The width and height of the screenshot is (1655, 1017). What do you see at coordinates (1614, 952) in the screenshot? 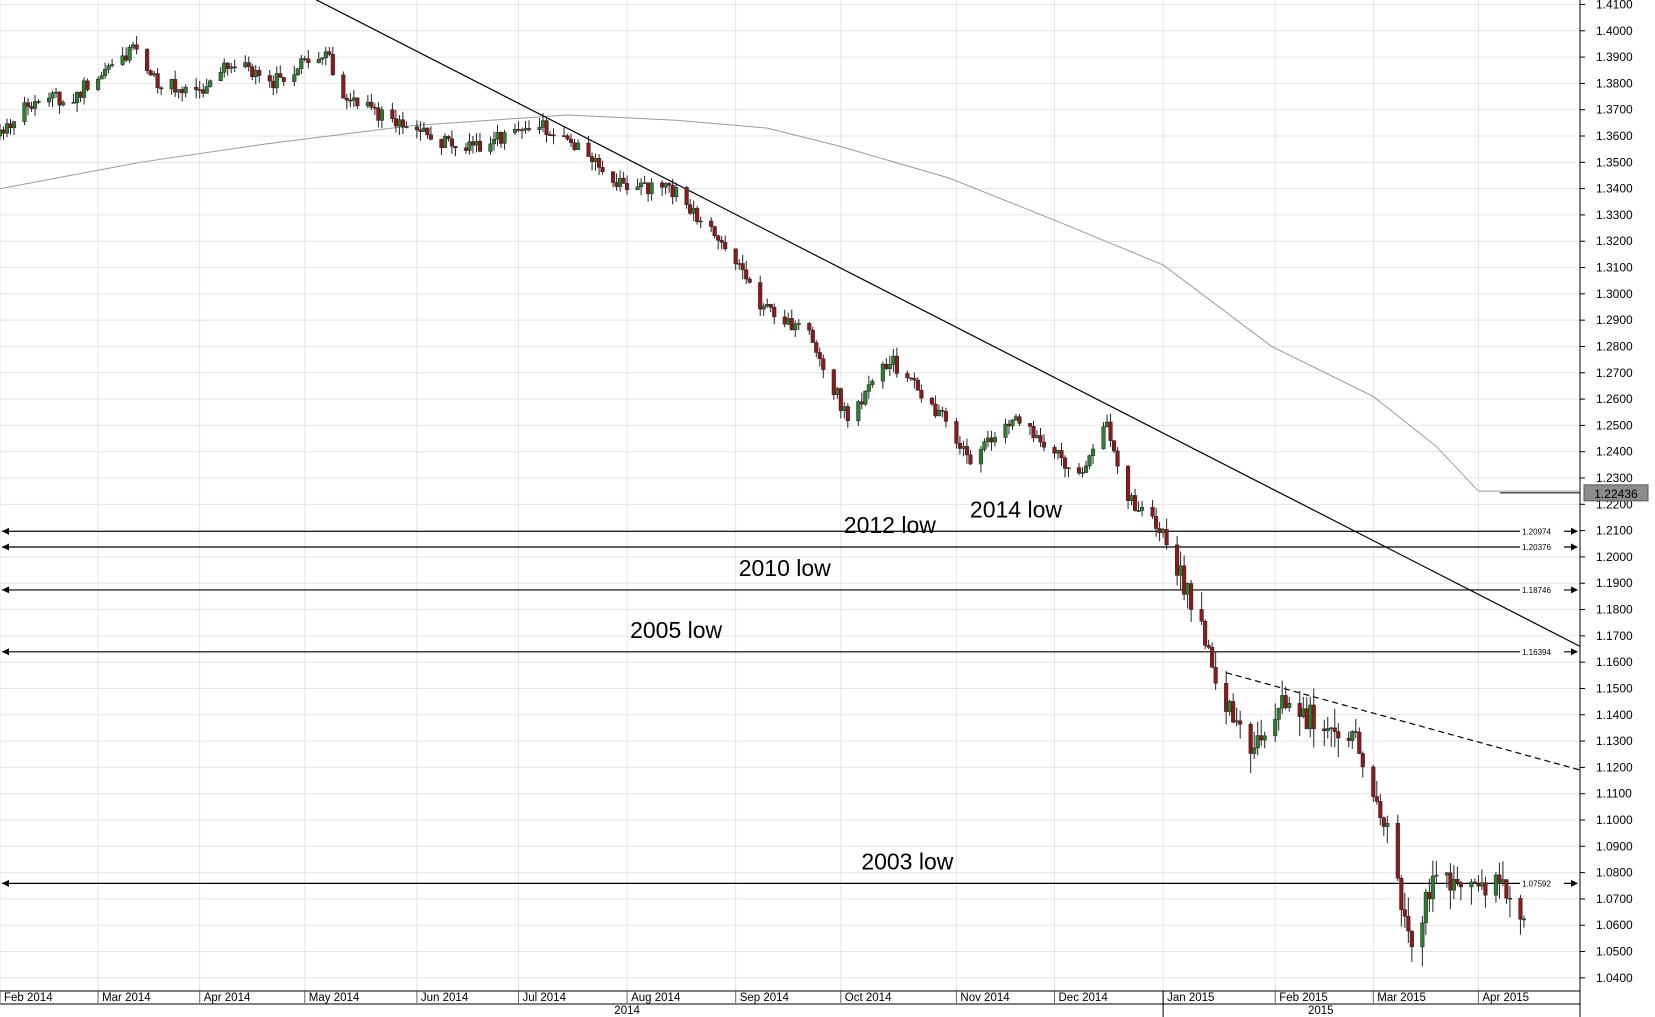
I see `y-tick-label: 1.0500` at bounding box center [1614, 952].